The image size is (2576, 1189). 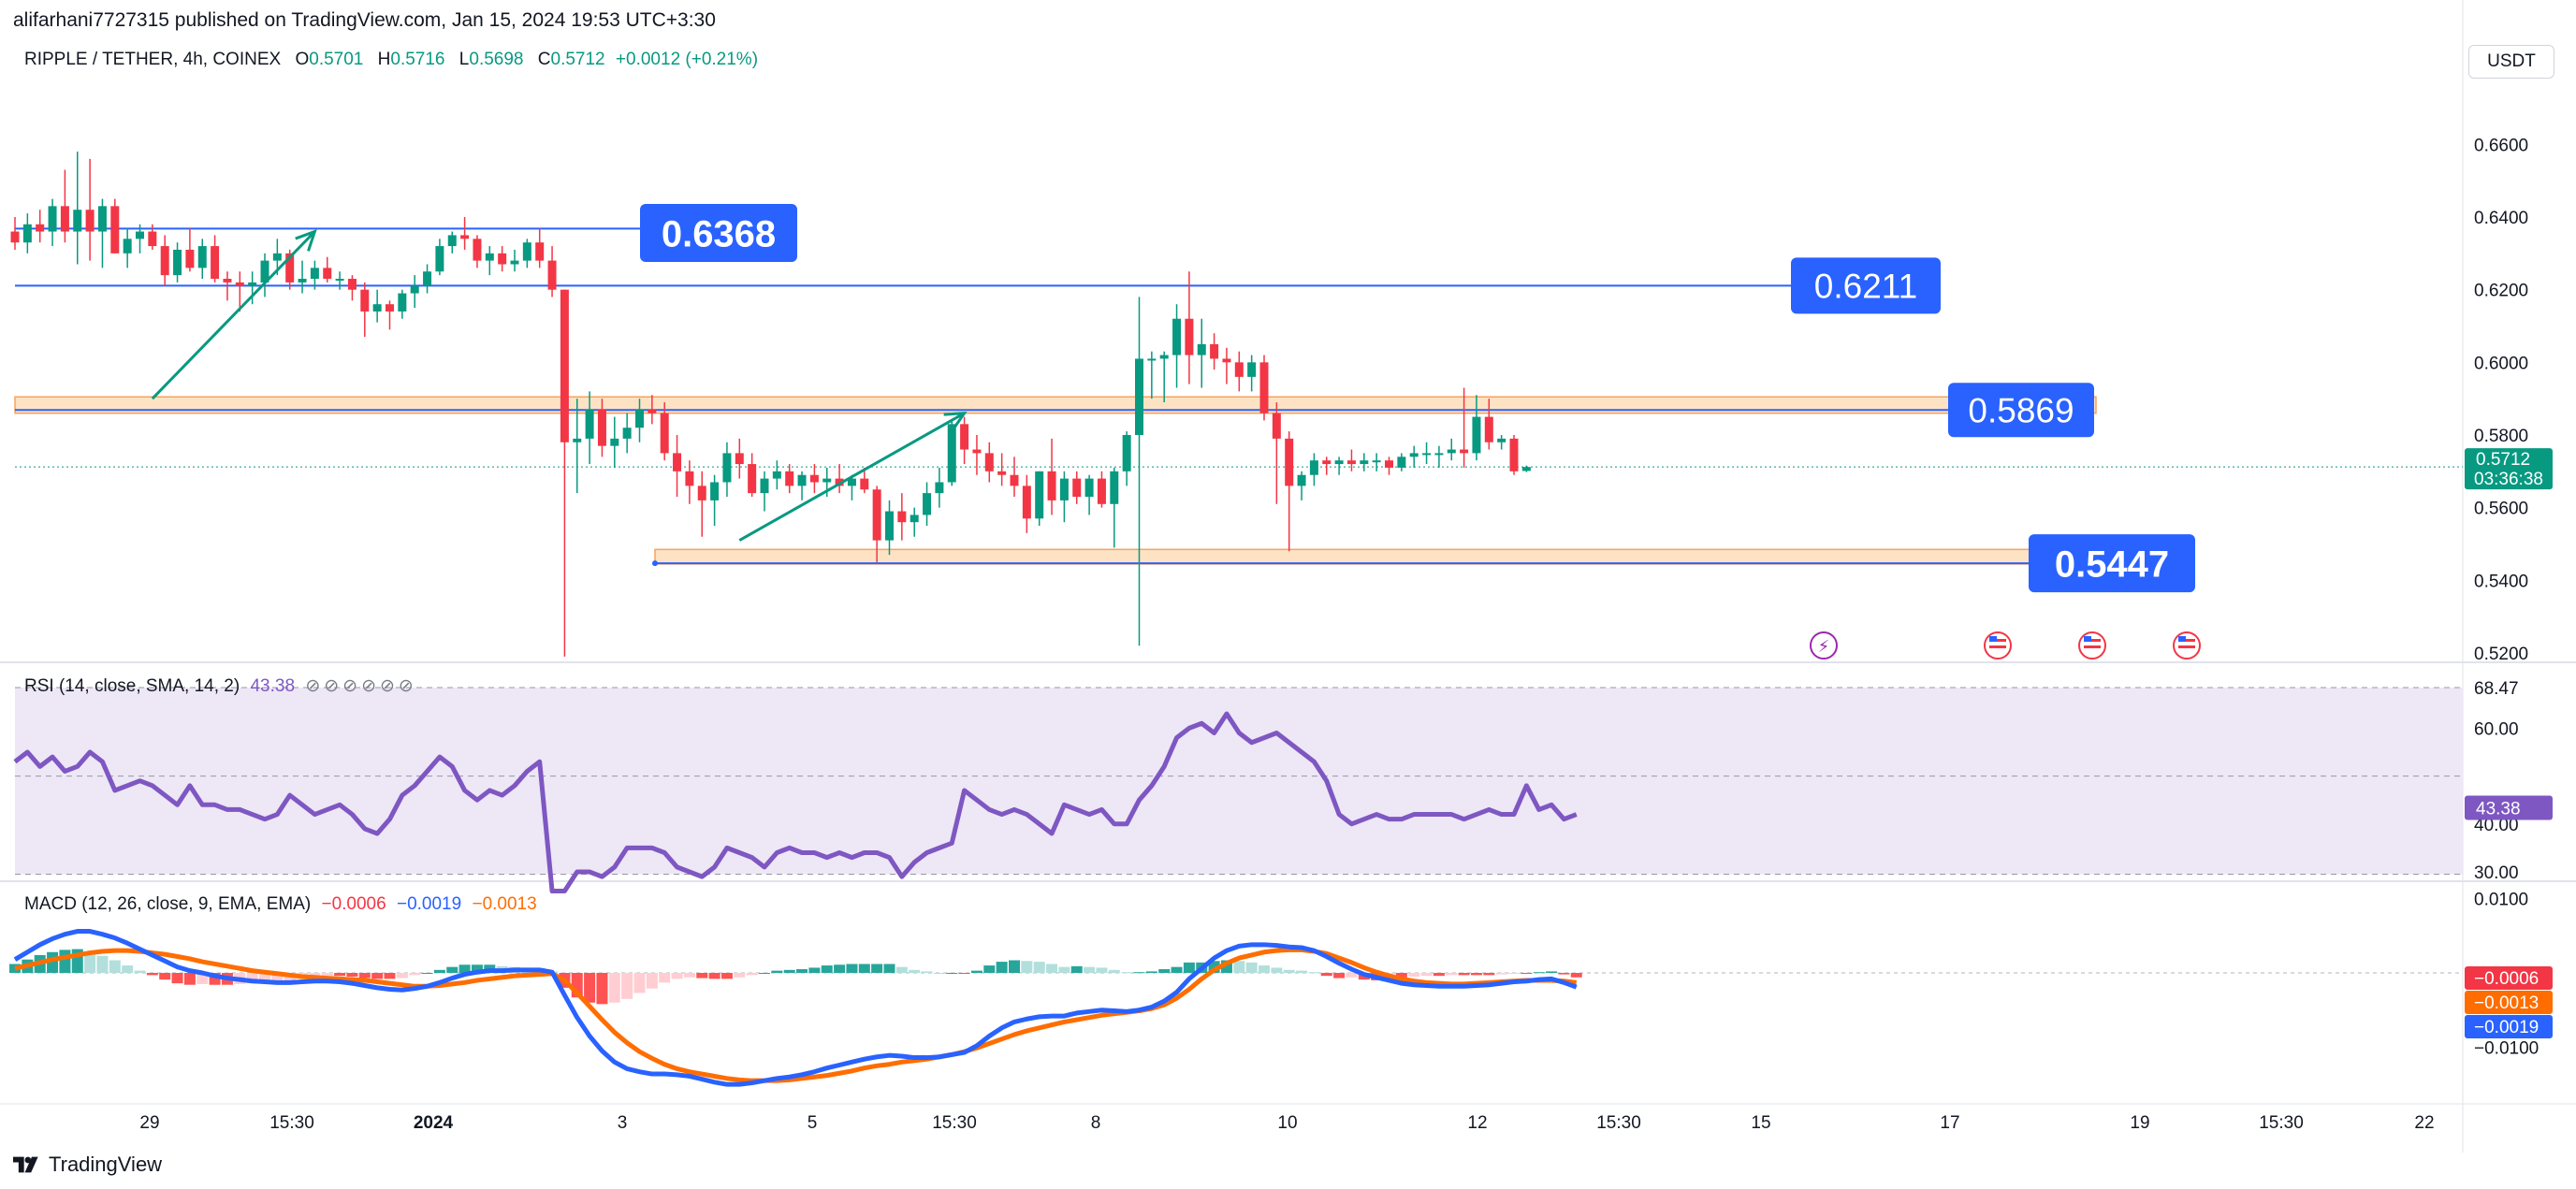 What do you see at coordinates (796, 1015) in the screenshot?
I see `macd-signal-line` at bounding box center [796, 1015].